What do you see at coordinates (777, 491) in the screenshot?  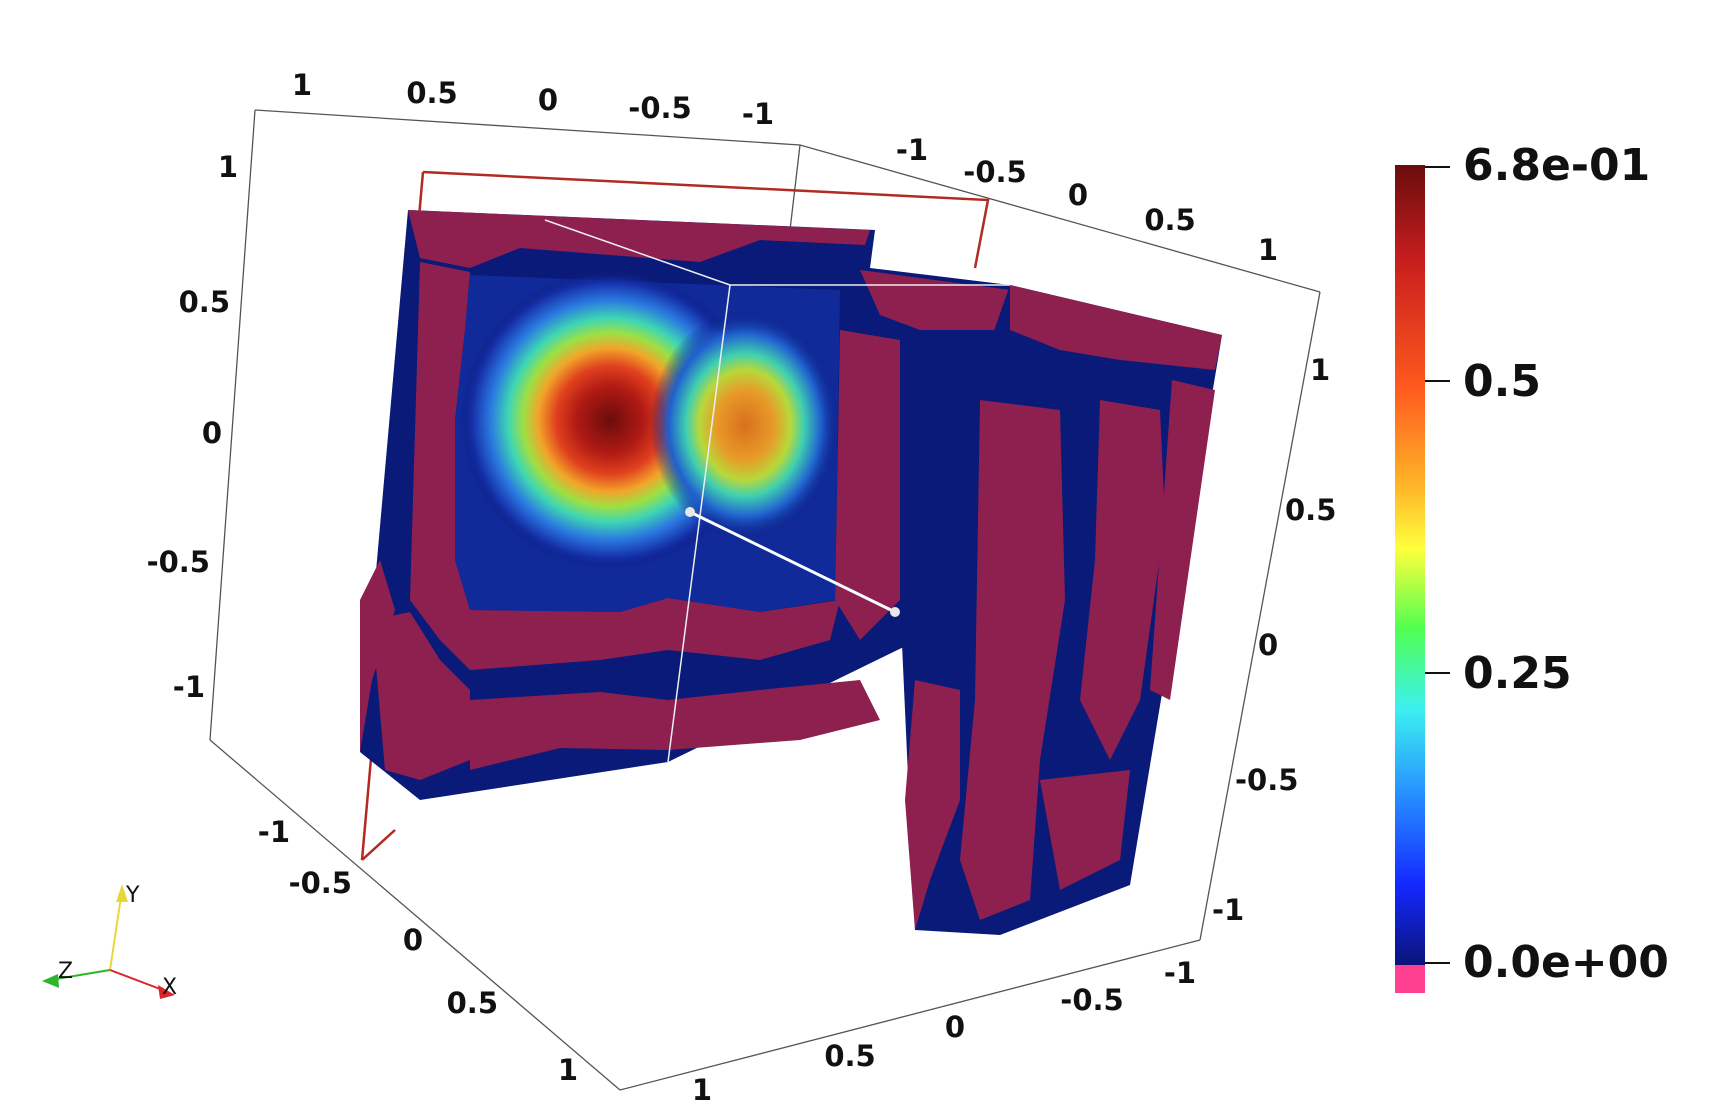 I see `slice-plane-lines` at bounding box center [777, 491].